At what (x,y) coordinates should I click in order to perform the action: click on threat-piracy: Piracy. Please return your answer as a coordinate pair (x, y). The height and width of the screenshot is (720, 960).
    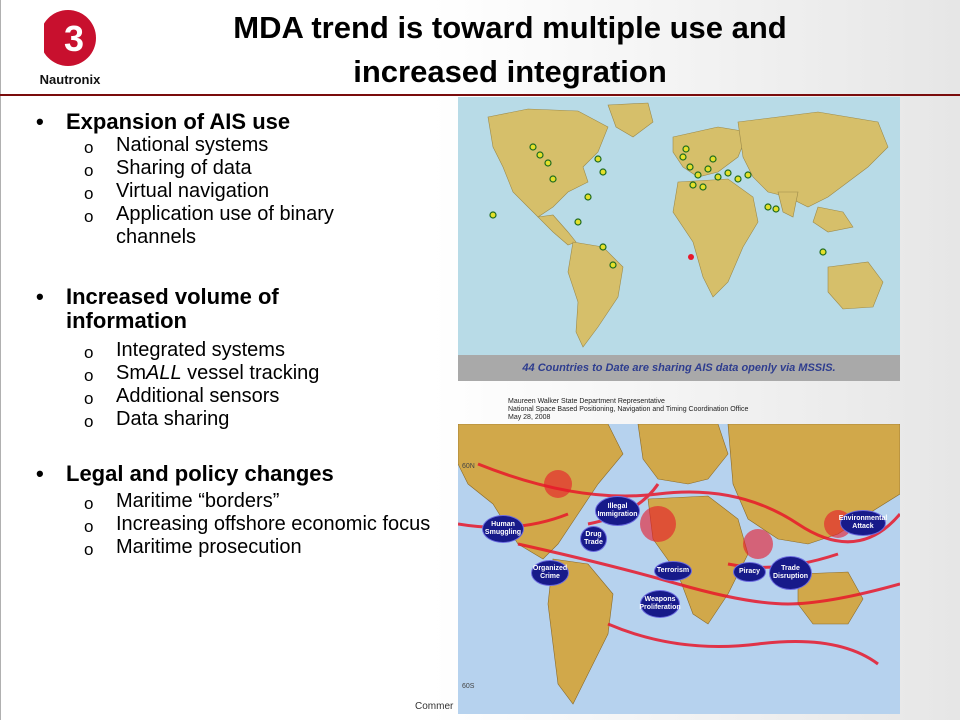
    Looking at the image, I should click on (749, 572).